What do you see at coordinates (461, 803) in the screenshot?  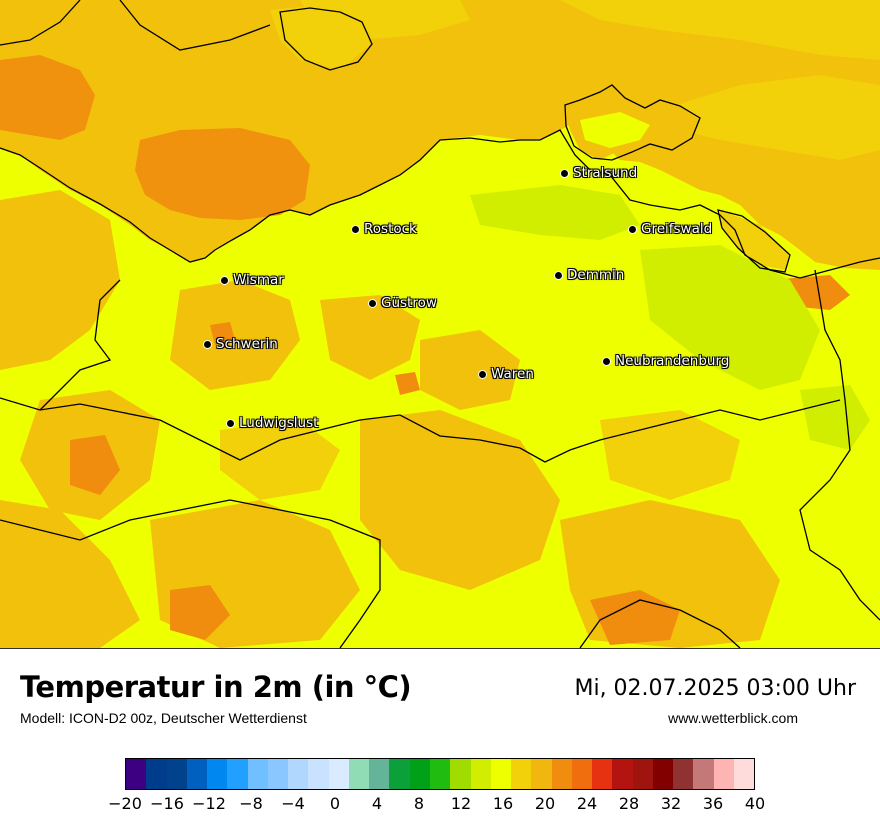 I see `colorbar-tick: 12` at bounding box center [461, 803].